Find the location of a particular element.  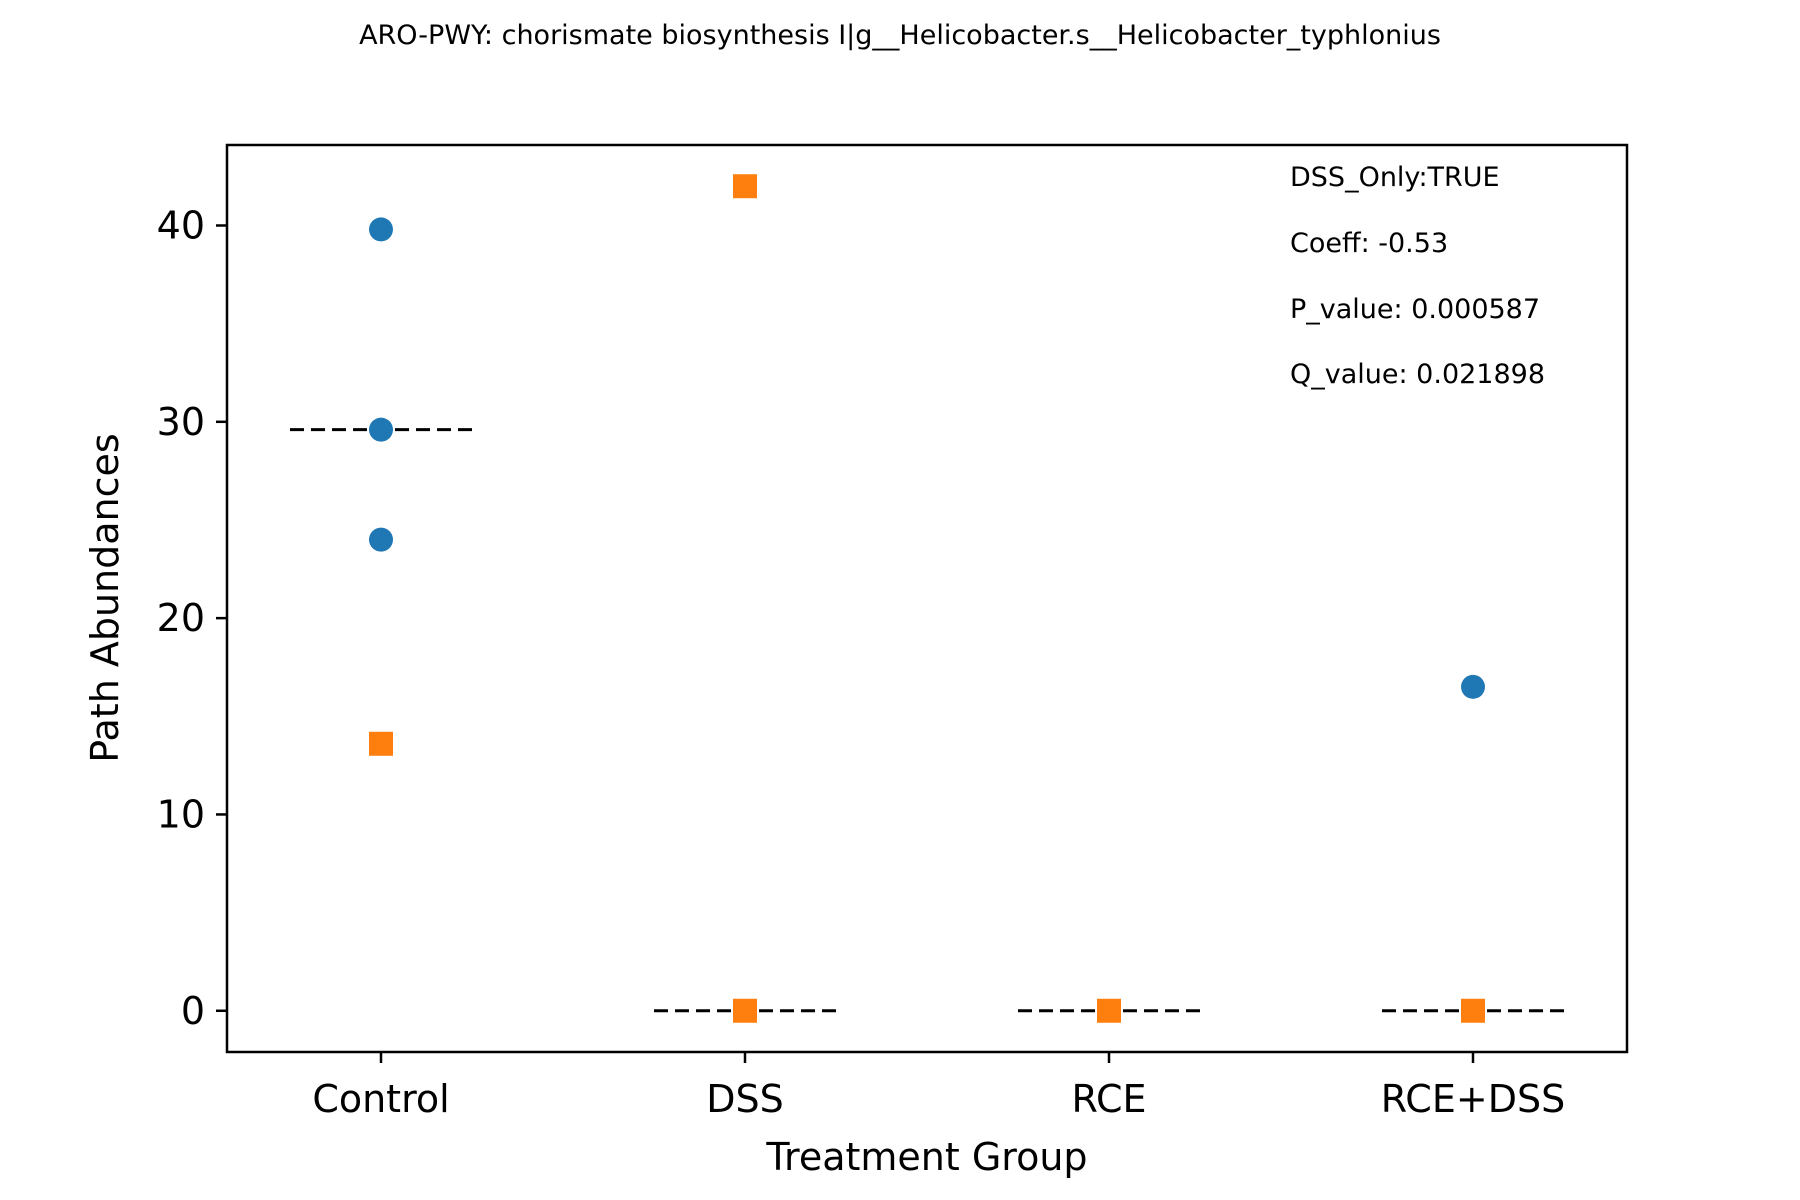

x-tick-label-rce: RCE is located at coordinates (1108, 1099).